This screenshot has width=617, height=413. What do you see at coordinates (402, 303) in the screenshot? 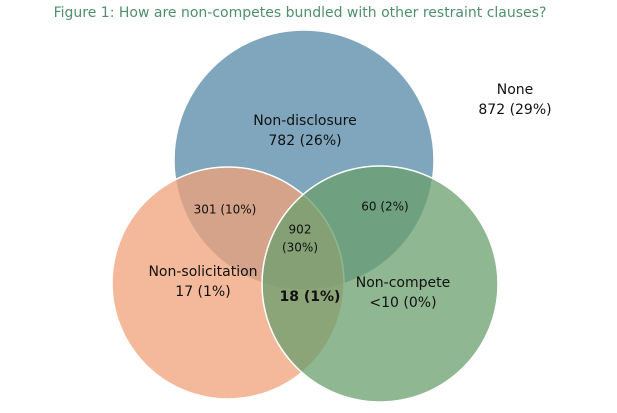
I see `set-count: <10 (0%)` at bounding box center [402, 303].